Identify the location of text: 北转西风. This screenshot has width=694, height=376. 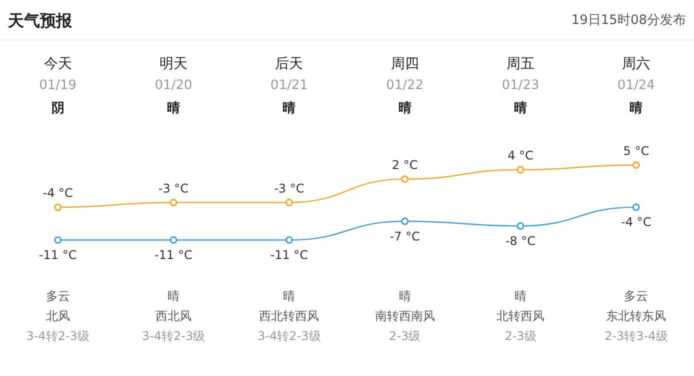
(520, 316).